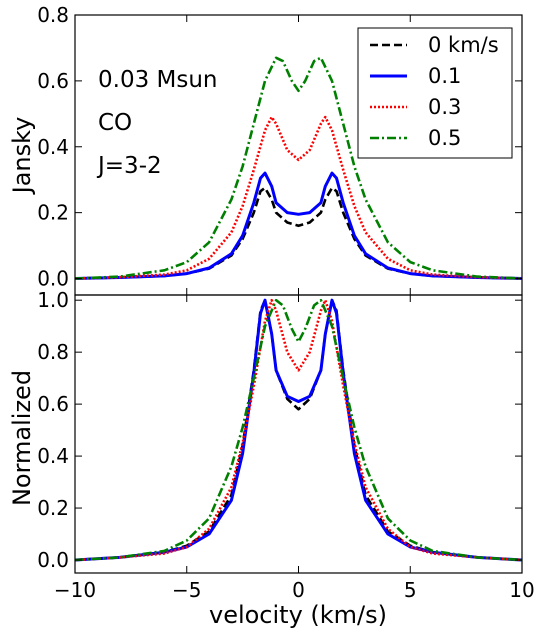 The image size is (542, 635). What do you see at coordinates (186, 590) in the screenshot?
I see `x-tick-label-1: −5` at bounding box center [186, 590].